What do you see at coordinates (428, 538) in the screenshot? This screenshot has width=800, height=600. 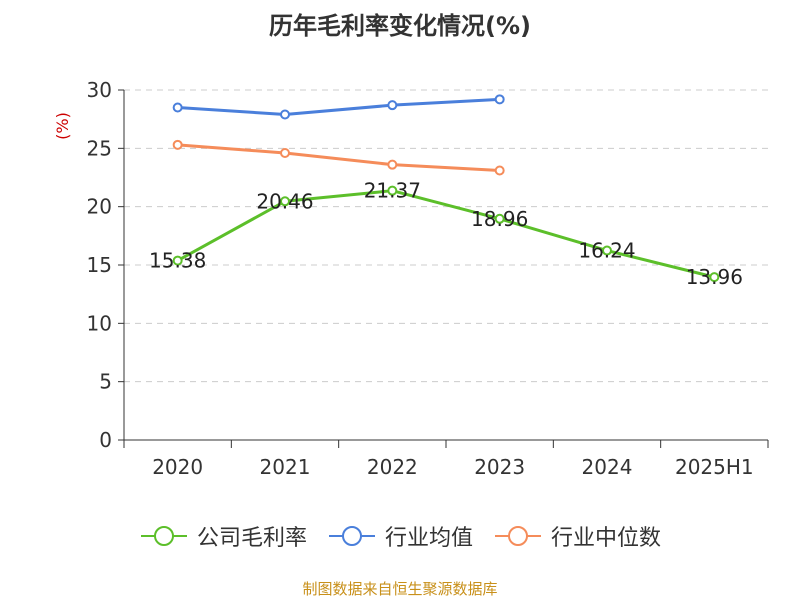 I see `legend-label-industry-mean: 行业均值` at bounding box center [428, 538].